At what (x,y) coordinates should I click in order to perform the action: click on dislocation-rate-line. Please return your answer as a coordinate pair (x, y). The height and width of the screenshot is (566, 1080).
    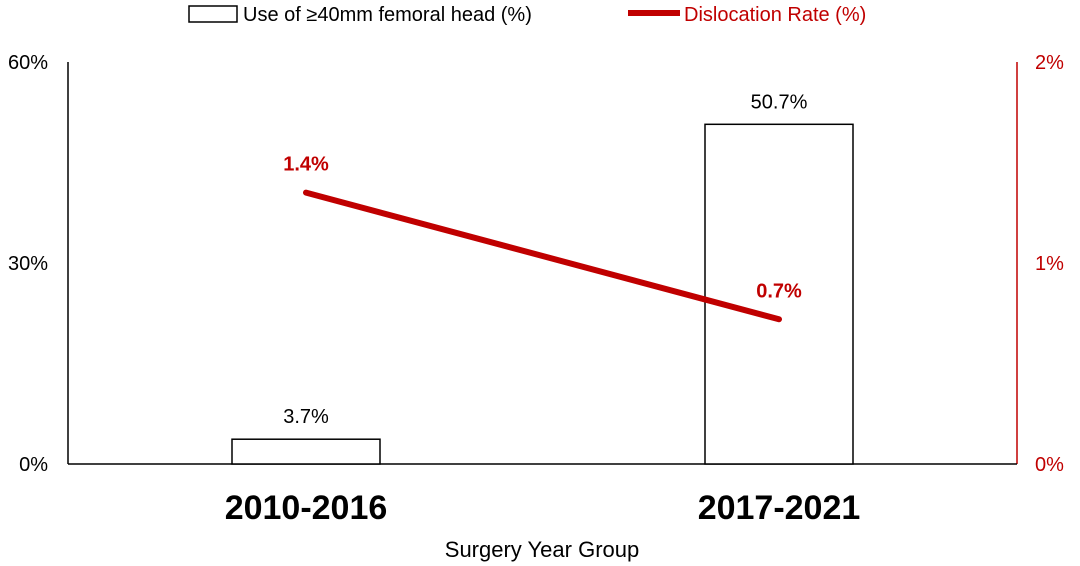
    Looking at the image, I should click on (542, 256).